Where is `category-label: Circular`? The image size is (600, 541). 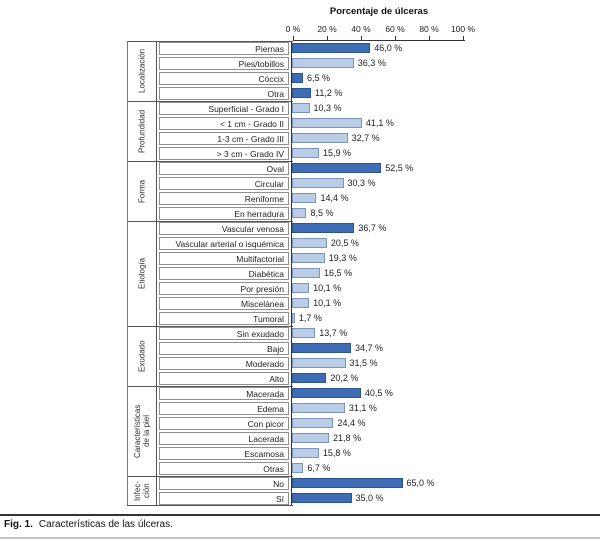 category-label: Circular is located at coordinates (224, 183).